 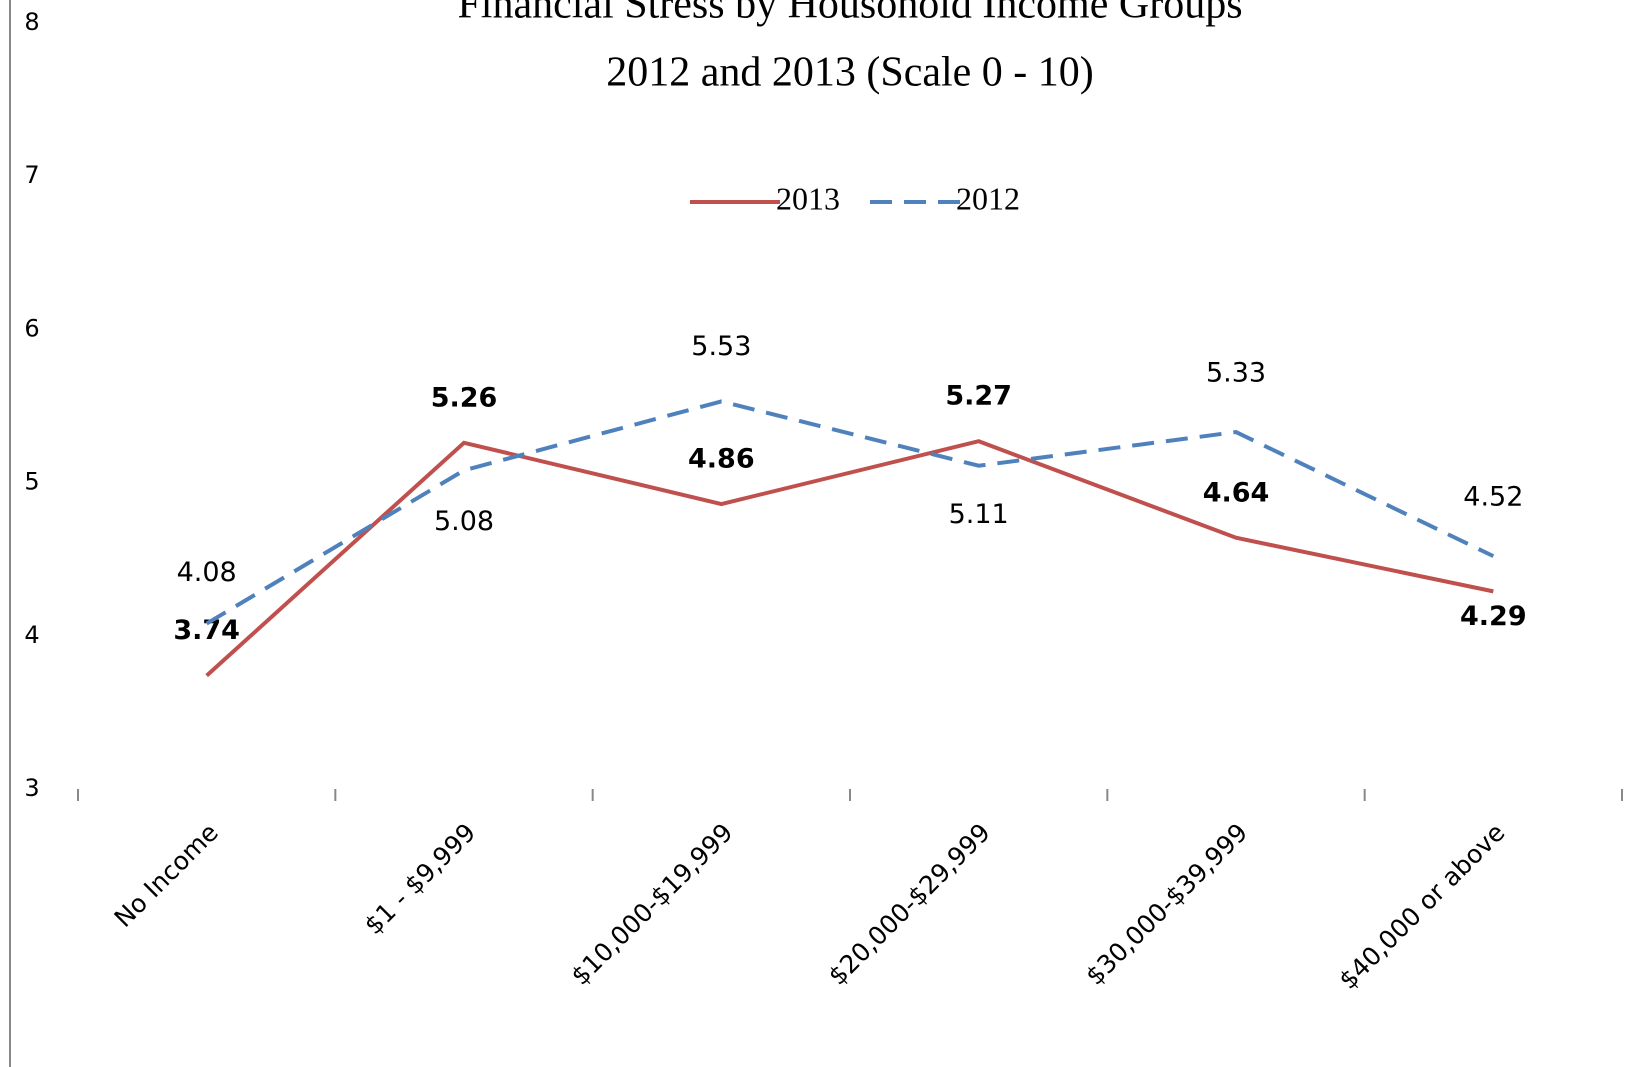 I want to click on legend-label: 2012, so click(x=988, y=198).